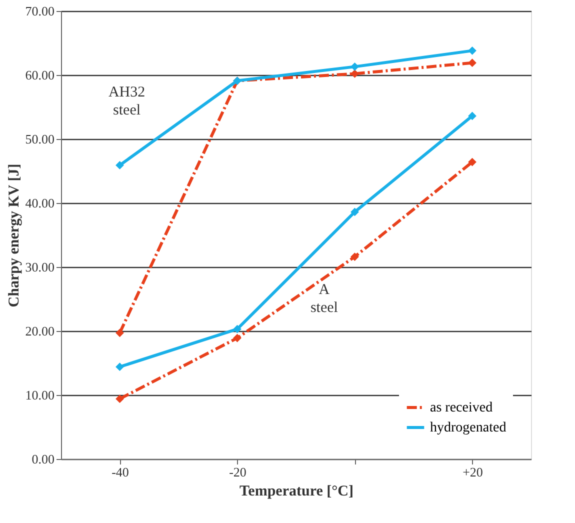  Describe the element at coordinates (39, 331) in the screenshot. I see `y-tick-label: 20.00` at that location.